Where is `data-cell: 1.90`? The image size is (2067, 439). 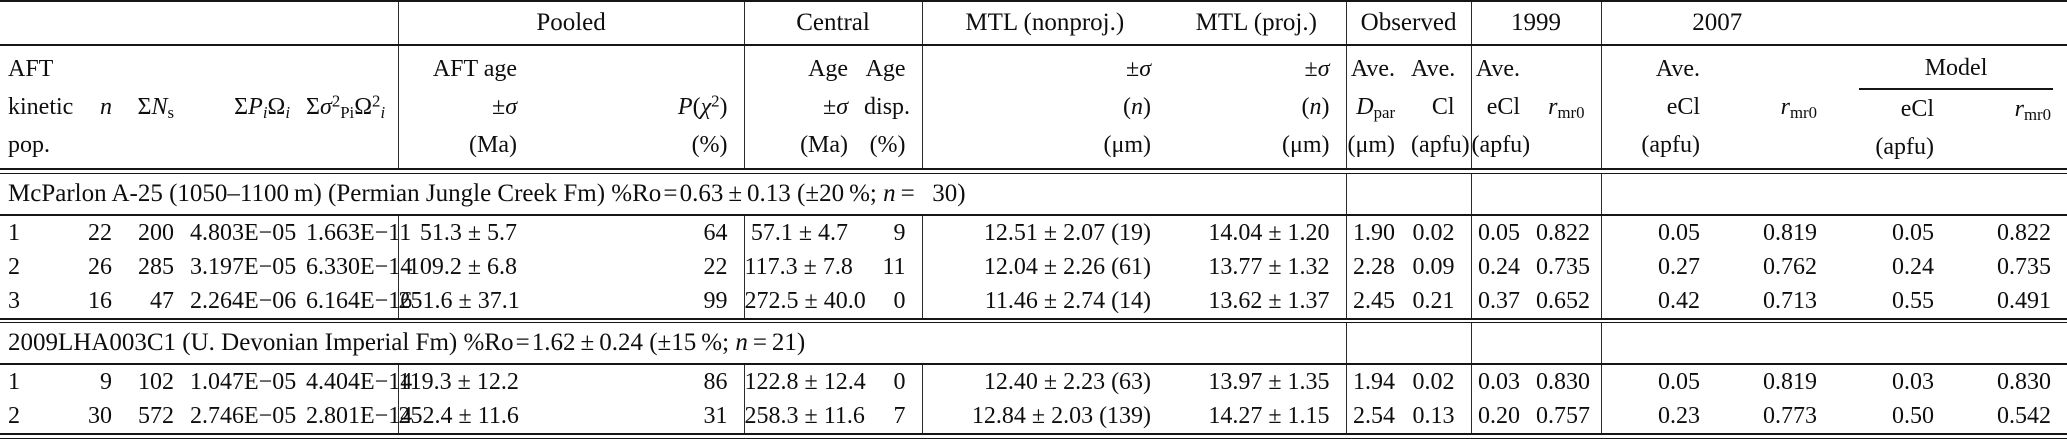 data-cell: 1.90 is located at coordinates (1378, 232).